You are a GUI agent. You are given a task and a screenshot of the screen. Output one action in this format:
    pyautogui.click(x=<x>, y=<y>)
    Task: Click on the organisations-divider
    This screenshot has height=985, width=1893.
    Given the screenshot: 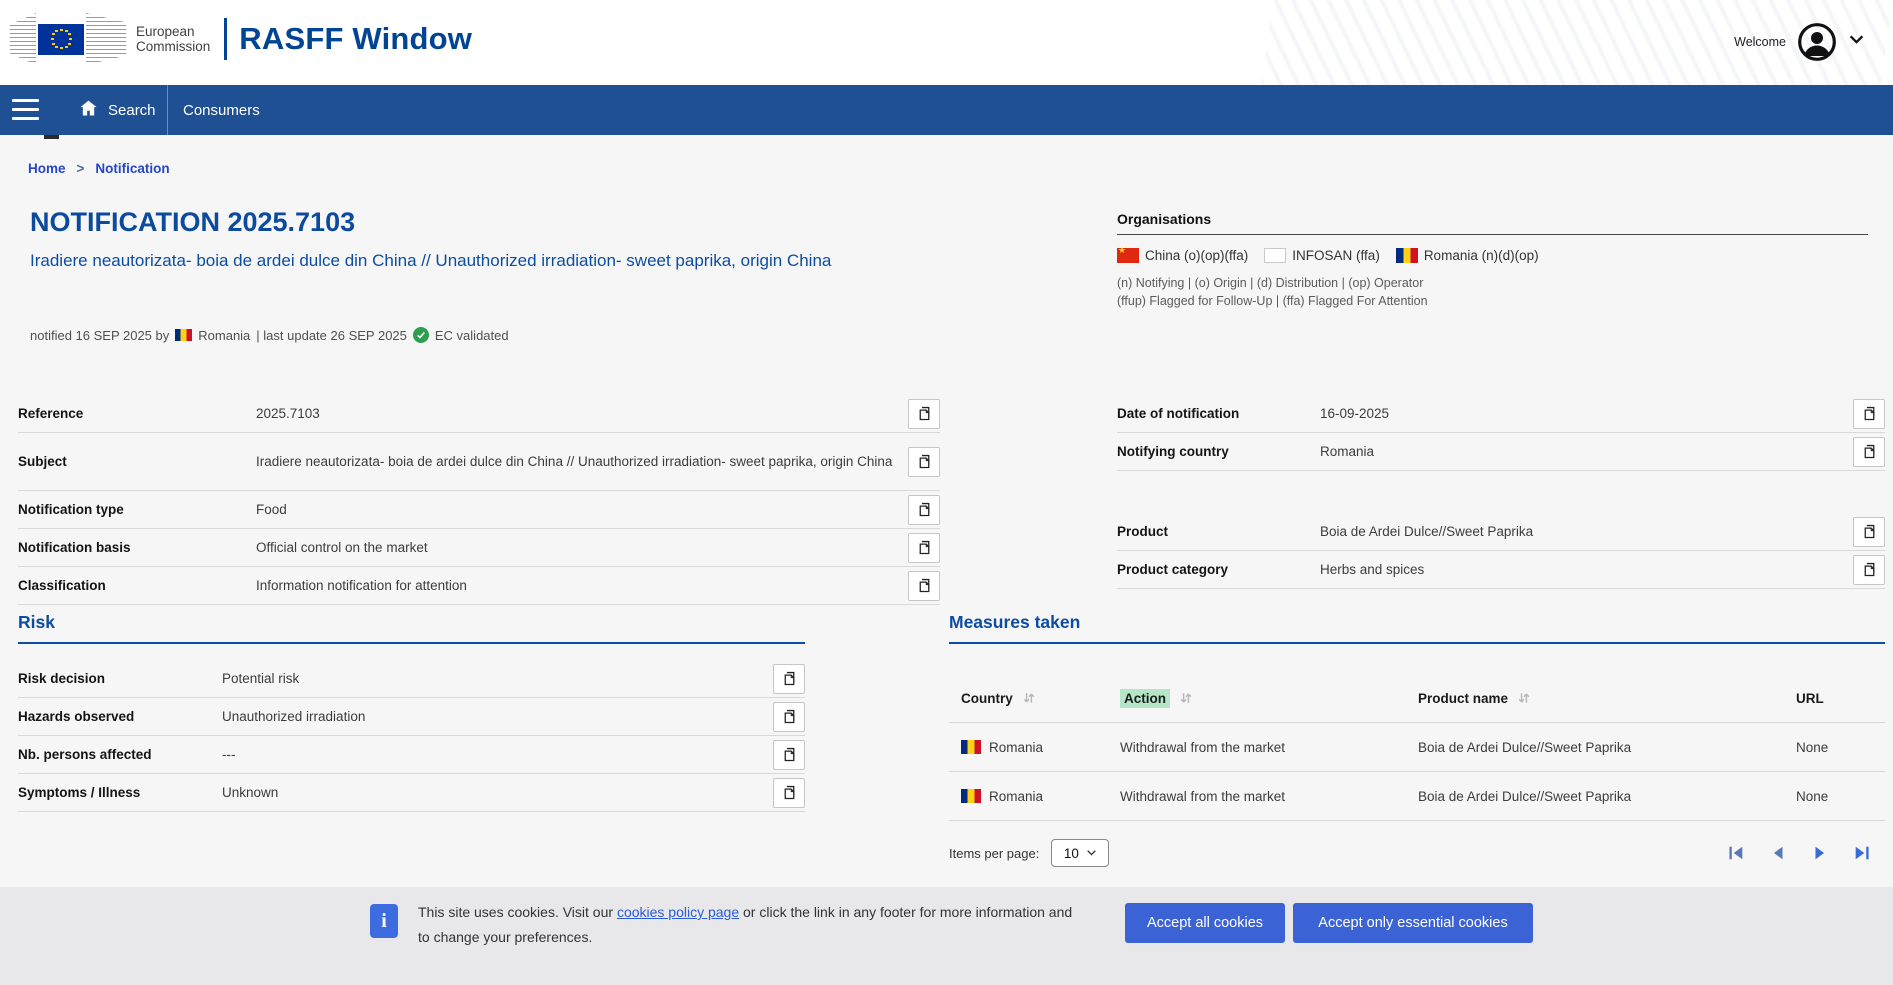 What is the action you would take?
    pyautogui.click(x=1492, y=234)
    